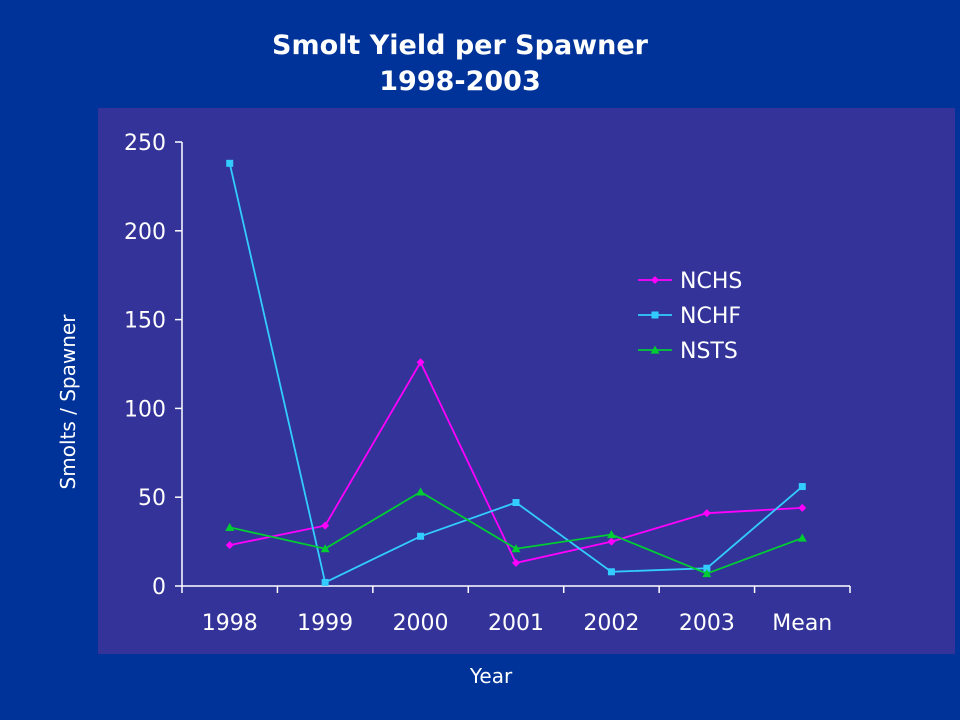  What do you see at coordinates (159, 587) in the screenshot?
I see `y-tick-label: 0` at bounding box center [159, 587].